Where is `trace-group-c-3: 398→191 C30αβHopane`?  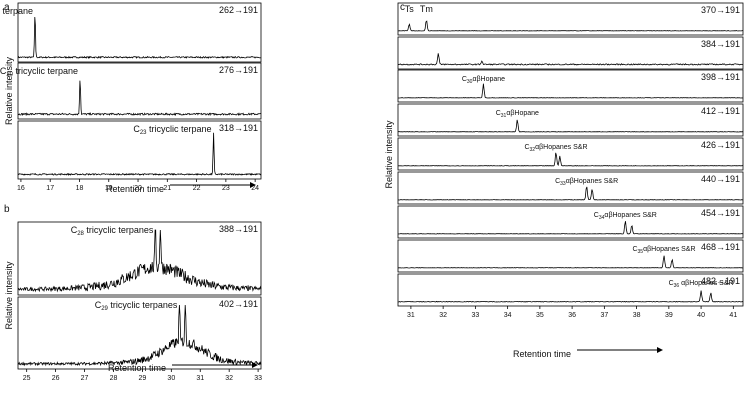 trace-group-c-3: 398→191 C30αβHopane is located at coordinates (570, 86).